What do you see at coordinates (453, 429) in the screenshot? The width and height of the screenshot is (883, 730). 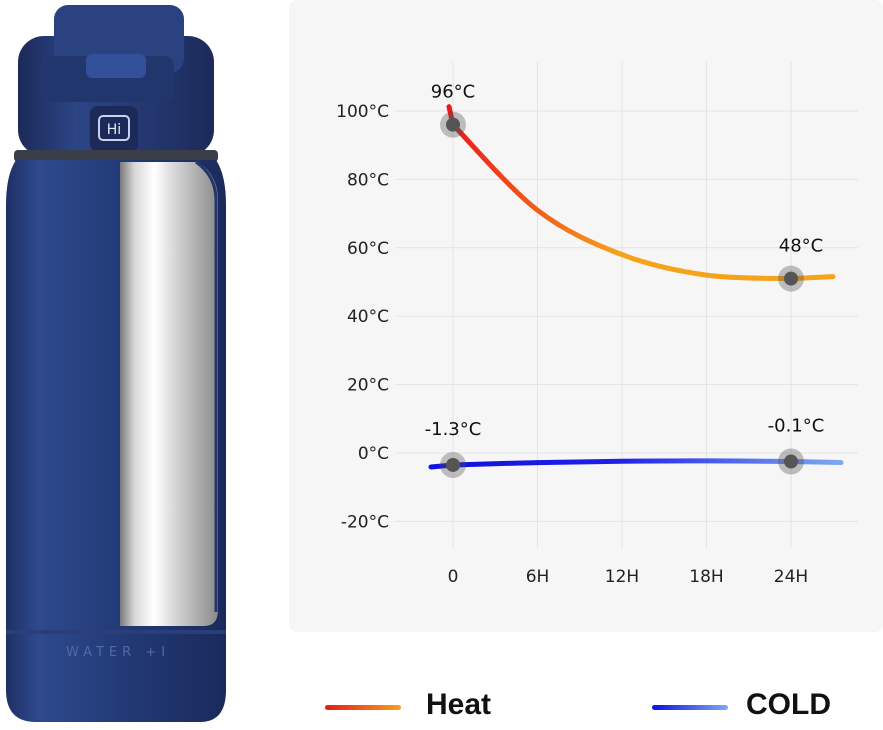 I see `data-label: -1.3°C` at bounding box center [453, 429].